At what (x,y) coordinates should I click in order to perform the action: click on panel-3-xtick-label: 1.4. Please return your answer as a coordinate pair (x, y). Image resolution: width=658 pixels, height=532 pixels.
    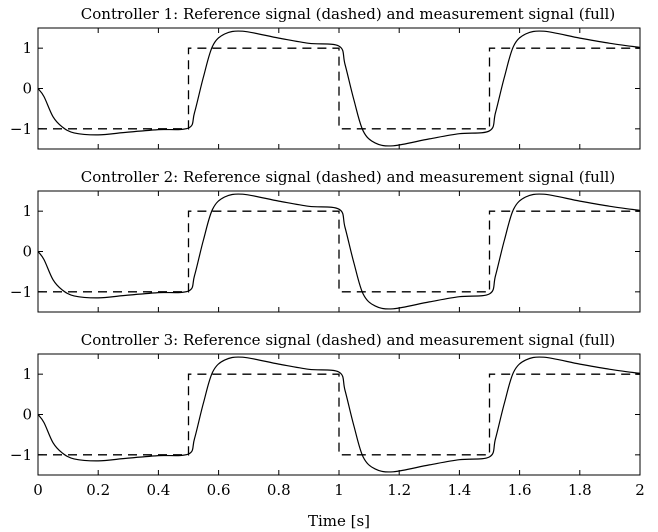
    Looking at the image, I should click on (459, 490).